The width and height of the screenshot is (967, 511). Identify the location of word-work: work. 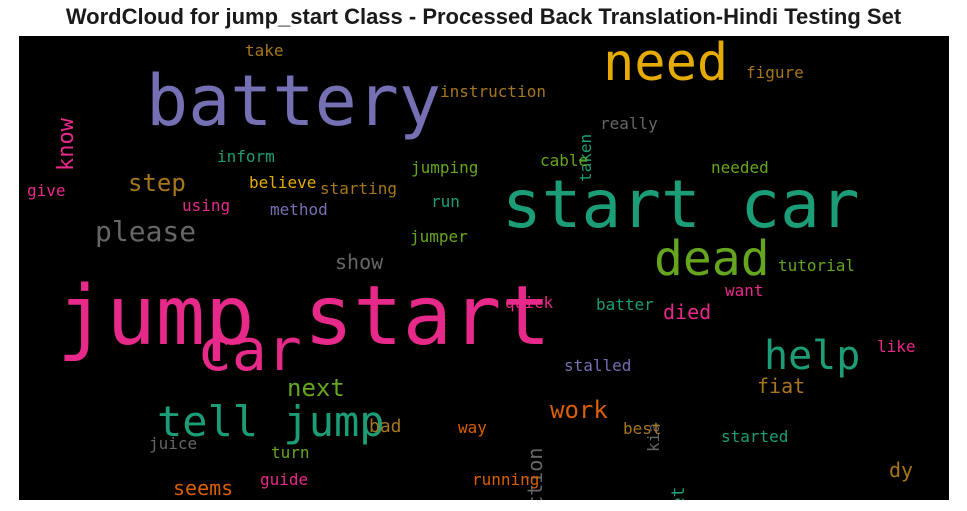
(579, 410).